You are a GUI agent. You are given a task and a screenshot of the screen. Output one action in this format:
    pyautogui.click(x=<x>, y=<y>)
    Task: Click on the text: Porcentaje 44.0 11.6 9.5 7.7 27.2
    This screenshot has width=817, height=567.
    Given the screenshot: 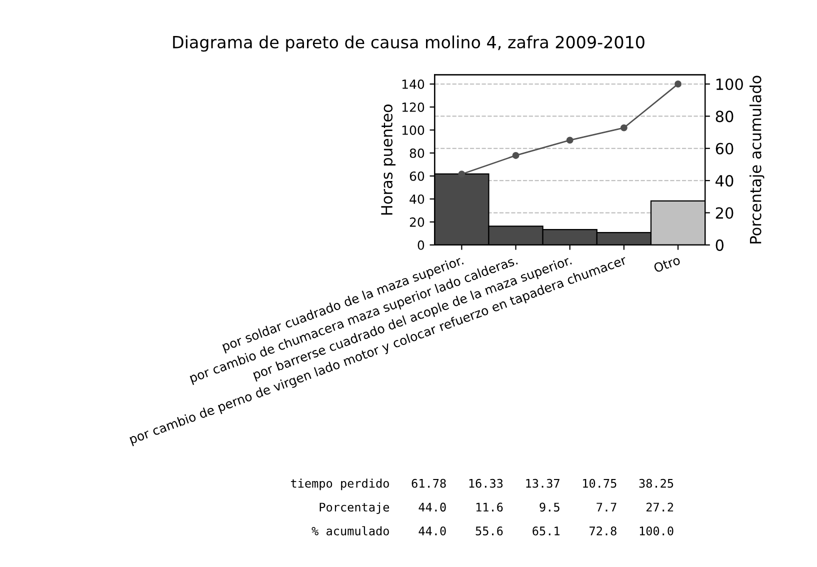 What is the action you would take?
    pyautogui.click(x=497, y=508)
    